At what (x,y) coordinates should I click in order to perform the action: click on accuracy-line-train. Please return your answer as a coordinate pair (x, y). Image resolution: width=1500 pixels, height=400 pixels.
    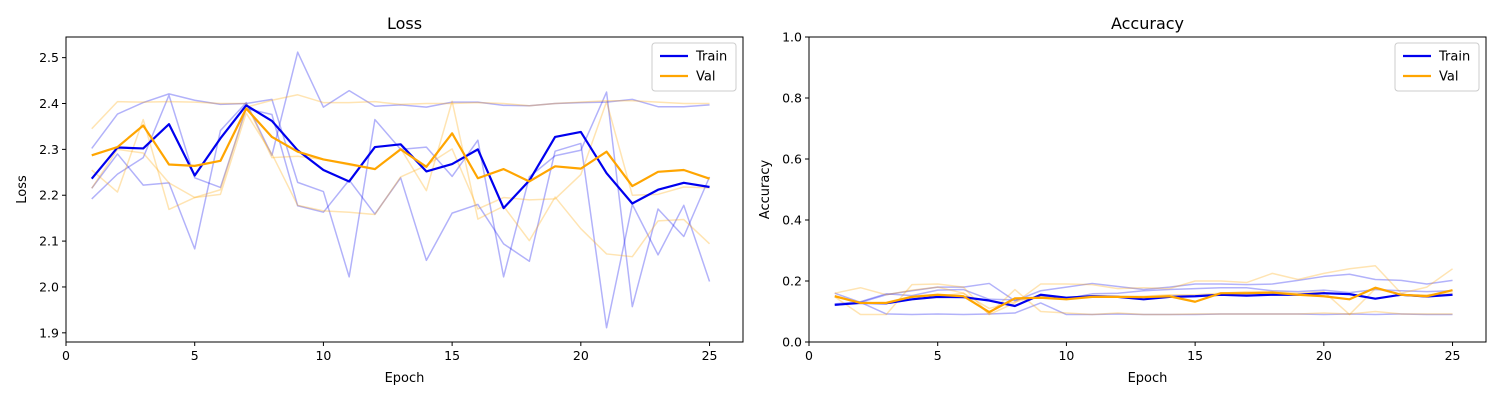
    Looking at the image, I should click on (1143, 300).